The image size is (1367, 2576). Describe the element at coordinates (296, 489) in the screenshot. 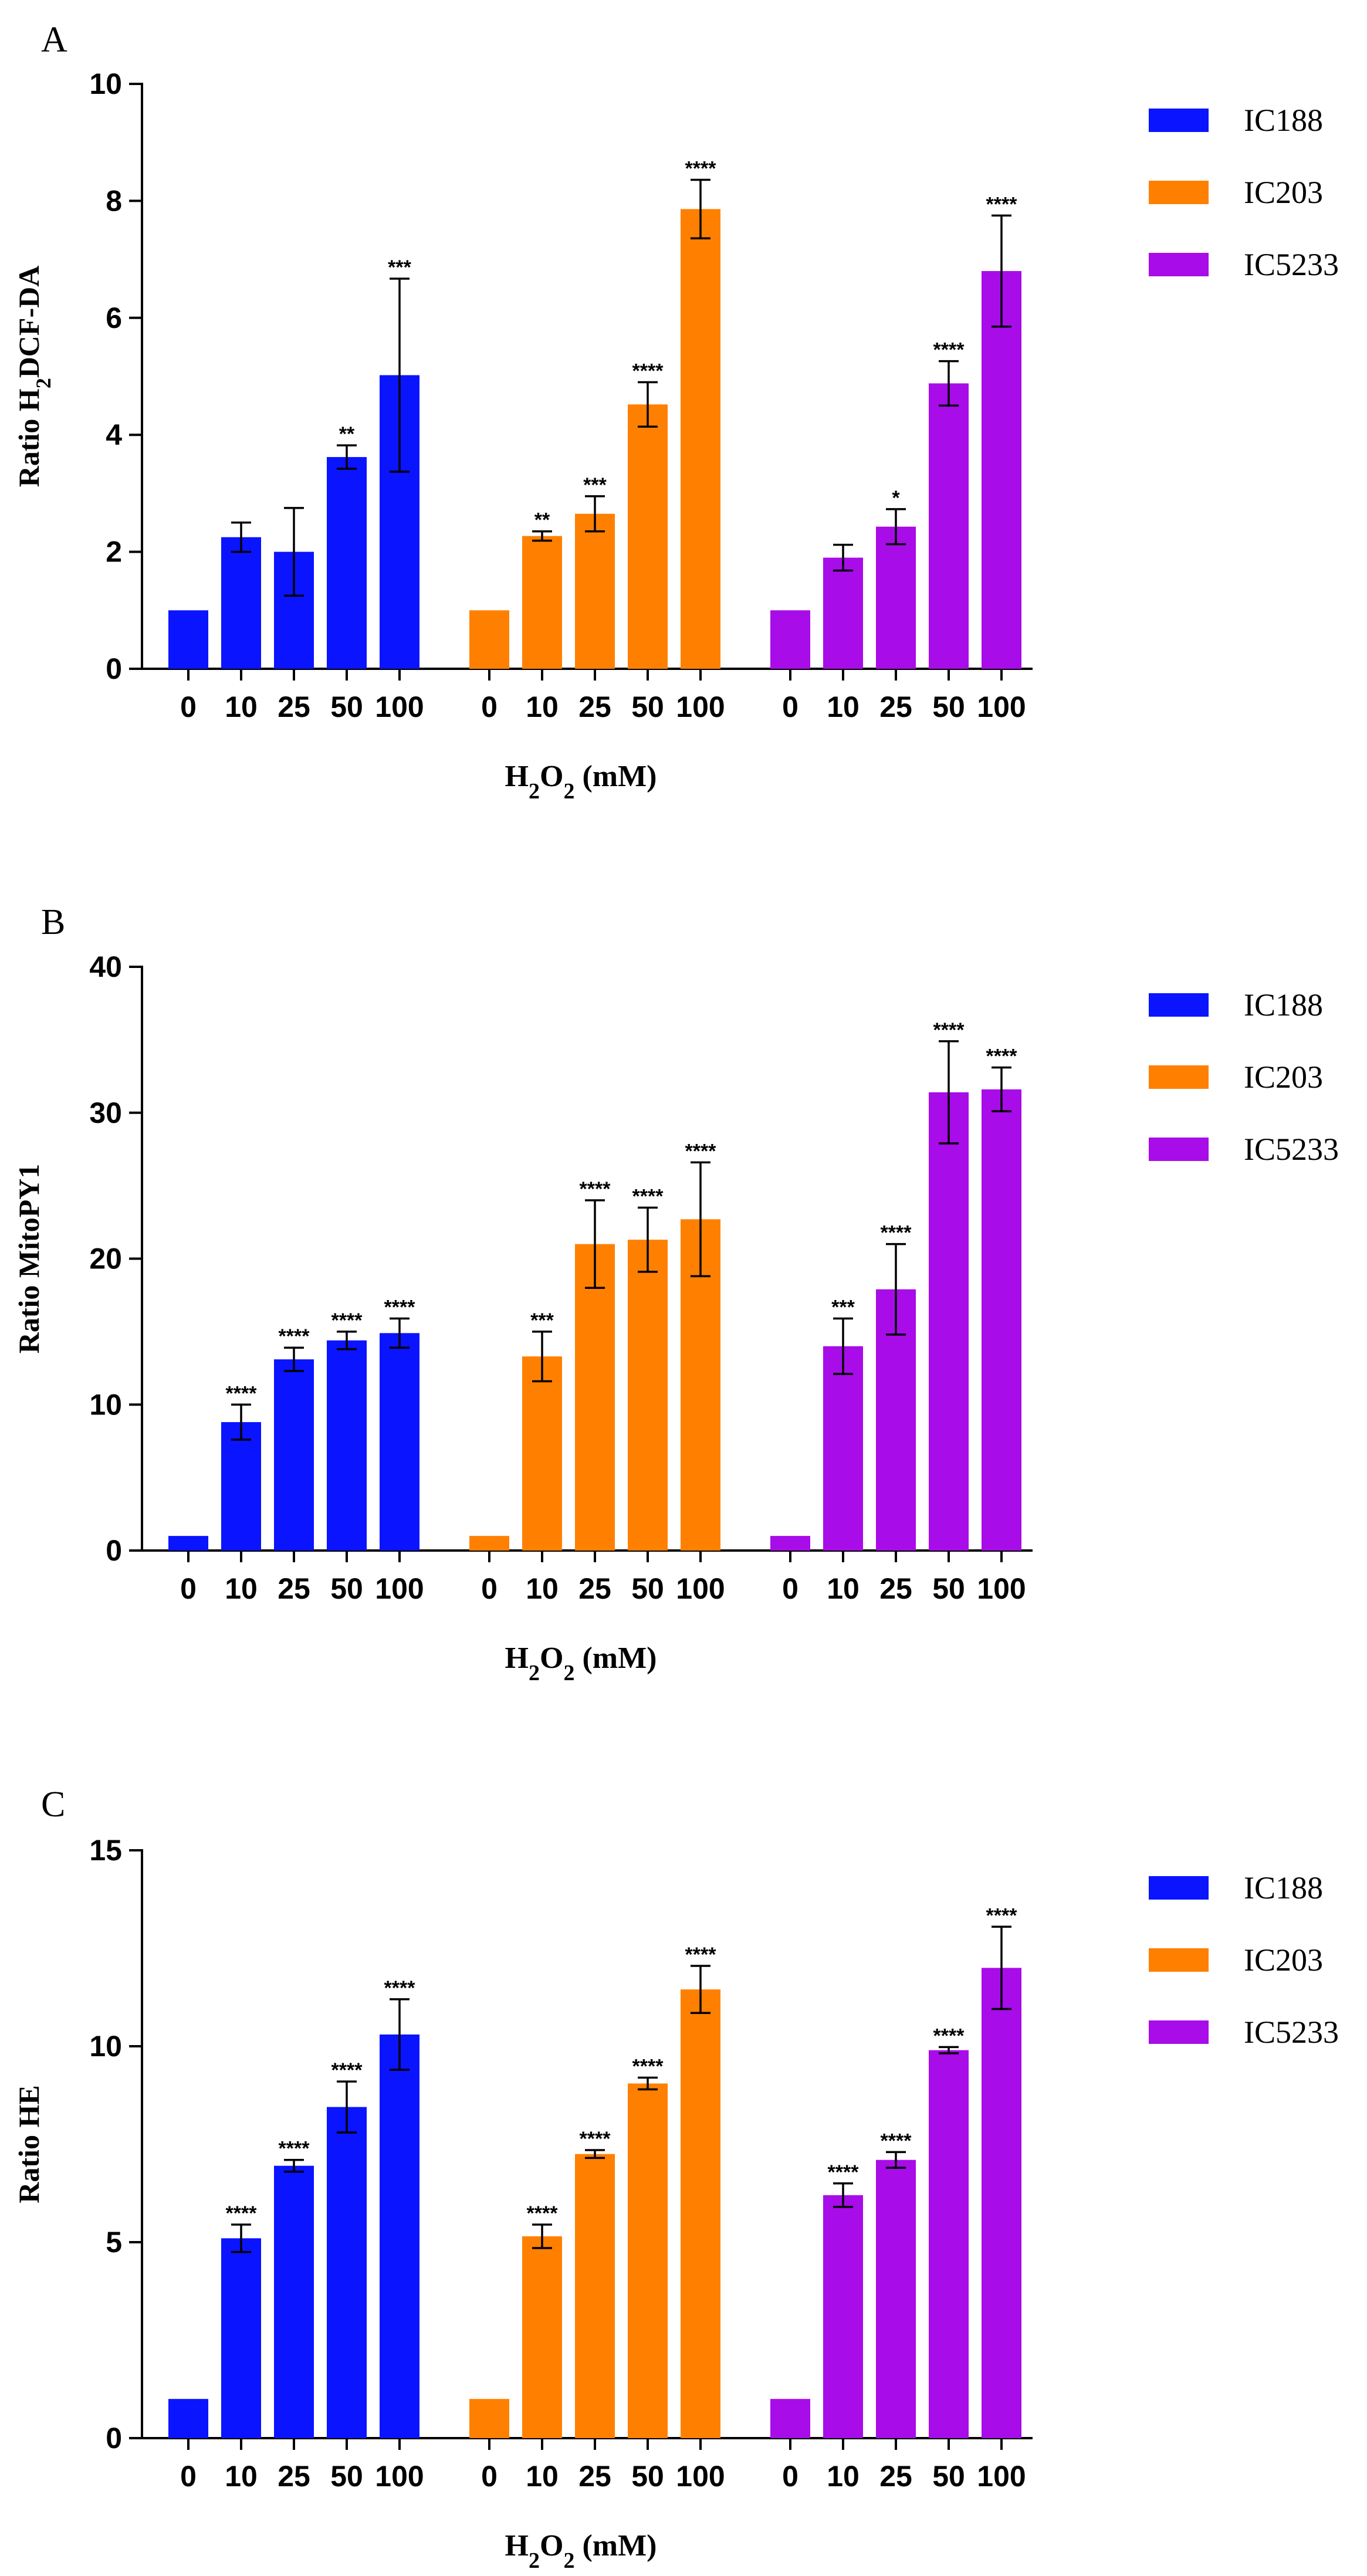

I see `series-ic188: 0 10 25 50 ** 100 ***` at that location.